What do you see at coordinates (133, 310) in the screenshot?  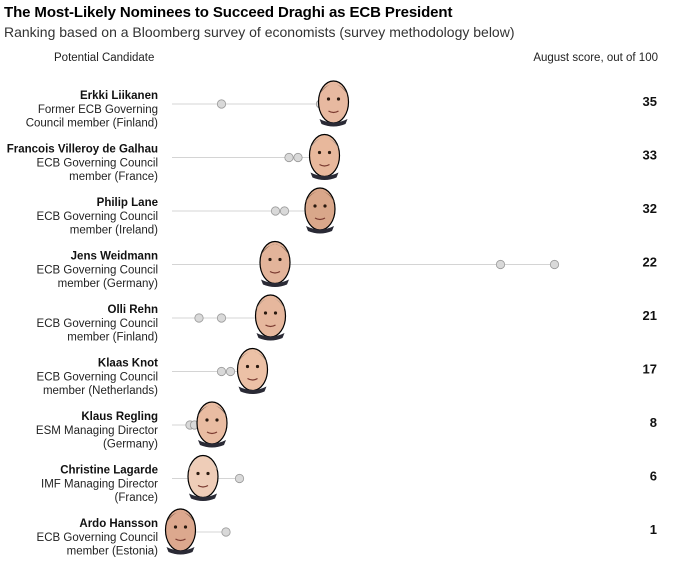 I see `candidate-name: Olli Rehn` at bounding box center [133, 310].